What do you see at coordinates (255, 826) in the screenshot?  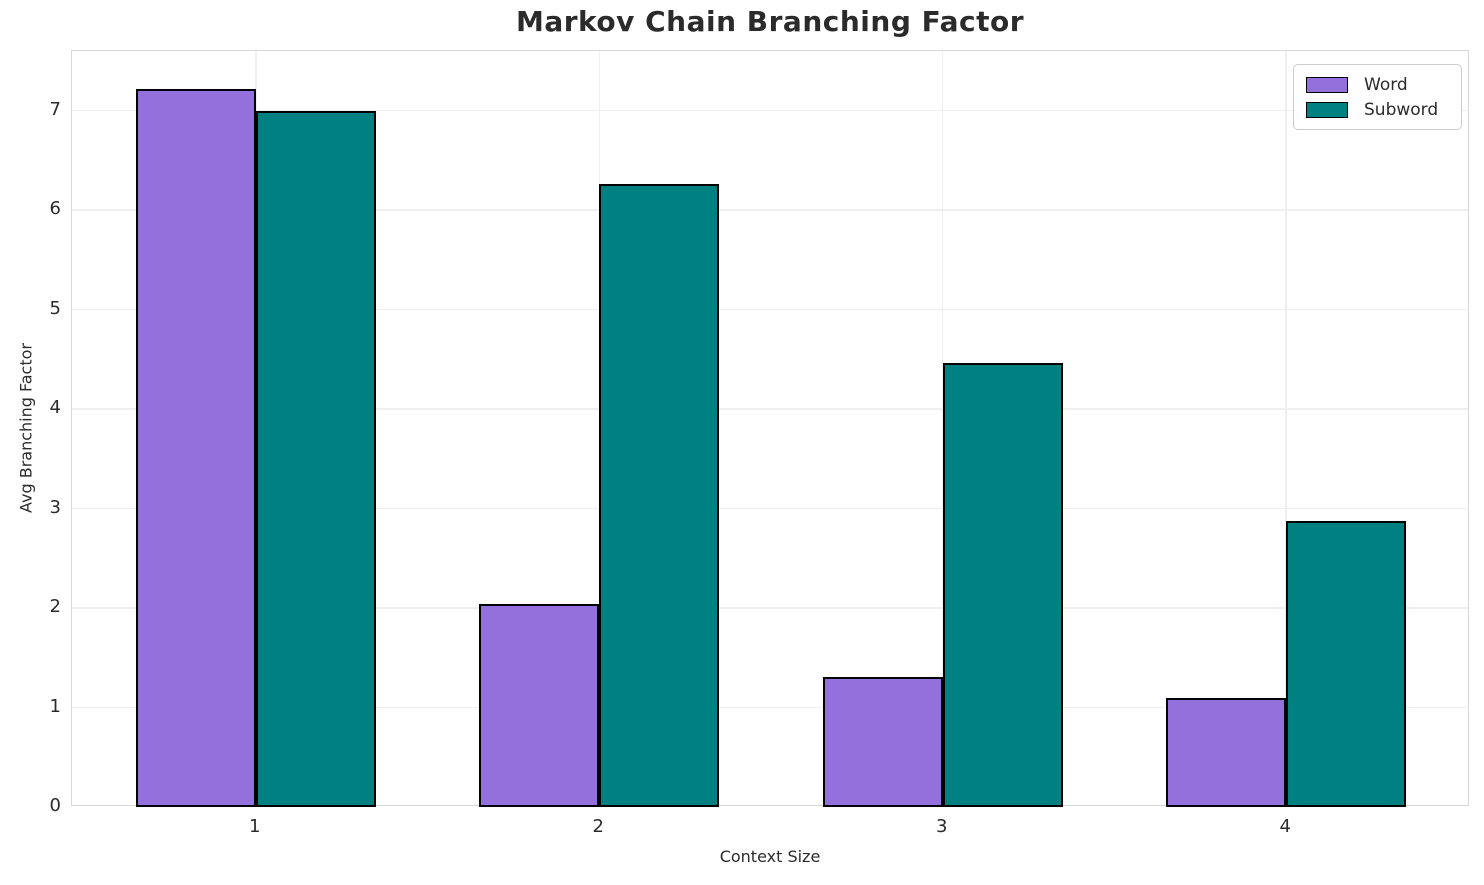 I see `x-tick-1: 1` at bounding box center [255, 826].